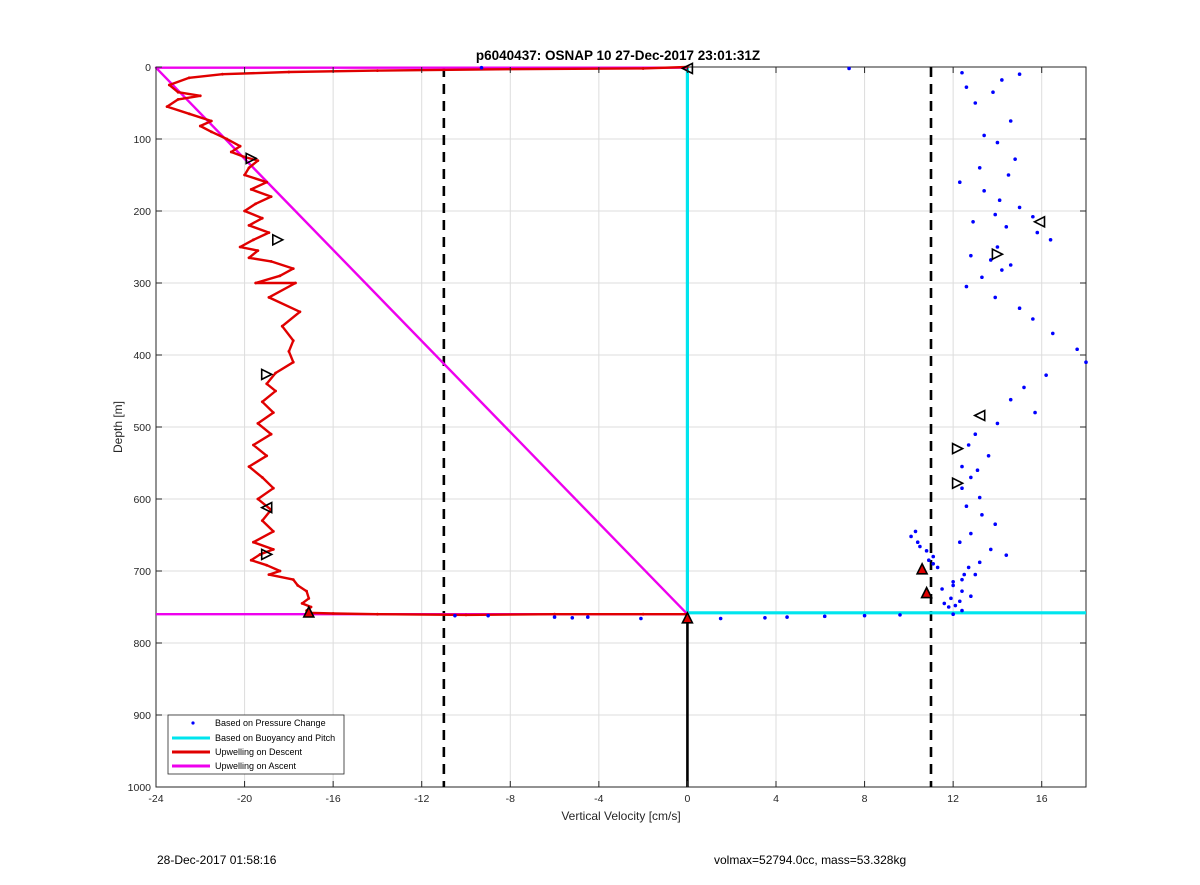  What do you see at coordinates (155, 799) in the screenshot?
I see `x-tick-label: -24` at bounding box center [155, 799].